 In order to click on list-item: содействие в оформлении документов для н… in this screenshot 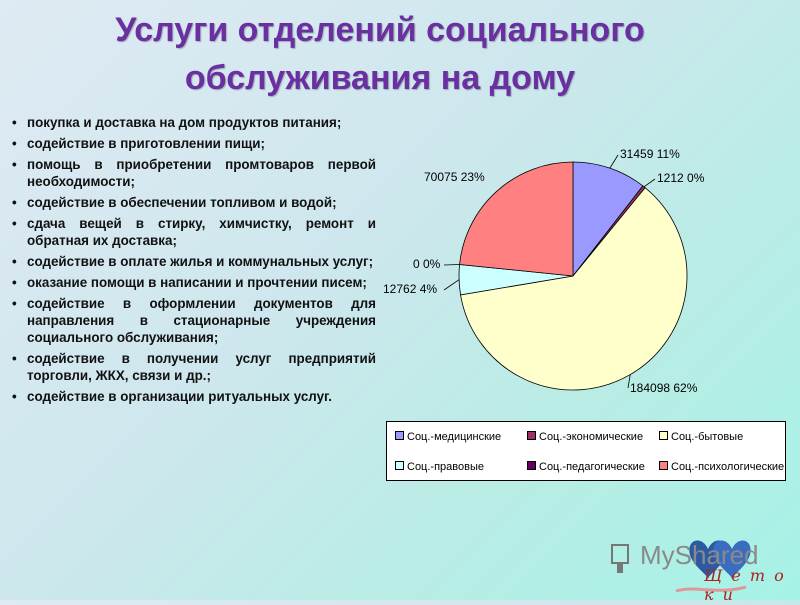, I will do `click(193, 320)`.